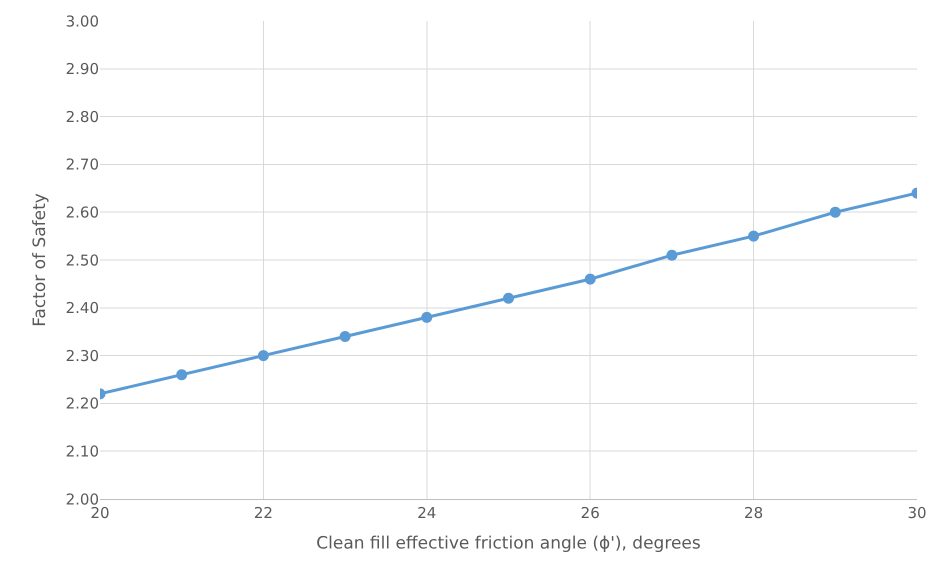  What do you see at coordinates (426, 513) in the screenshot?
I see `x-tick-label: 24` at bounding box center [426, 513].